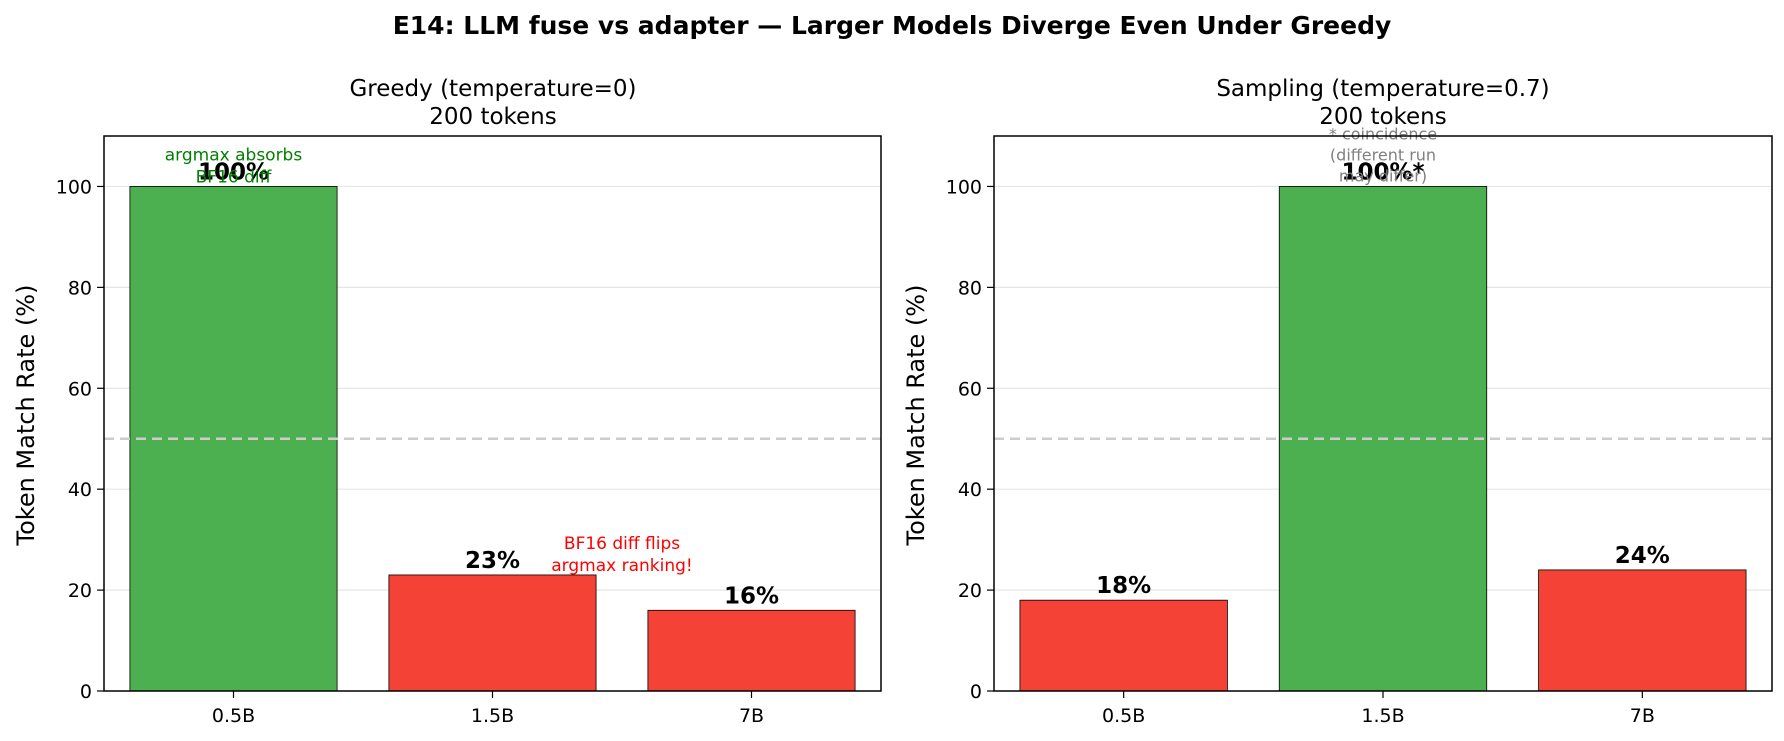 The width and height of the screenshot is (1784, 741). I want to click on bar-value-label: 100%, so click(233, 172).